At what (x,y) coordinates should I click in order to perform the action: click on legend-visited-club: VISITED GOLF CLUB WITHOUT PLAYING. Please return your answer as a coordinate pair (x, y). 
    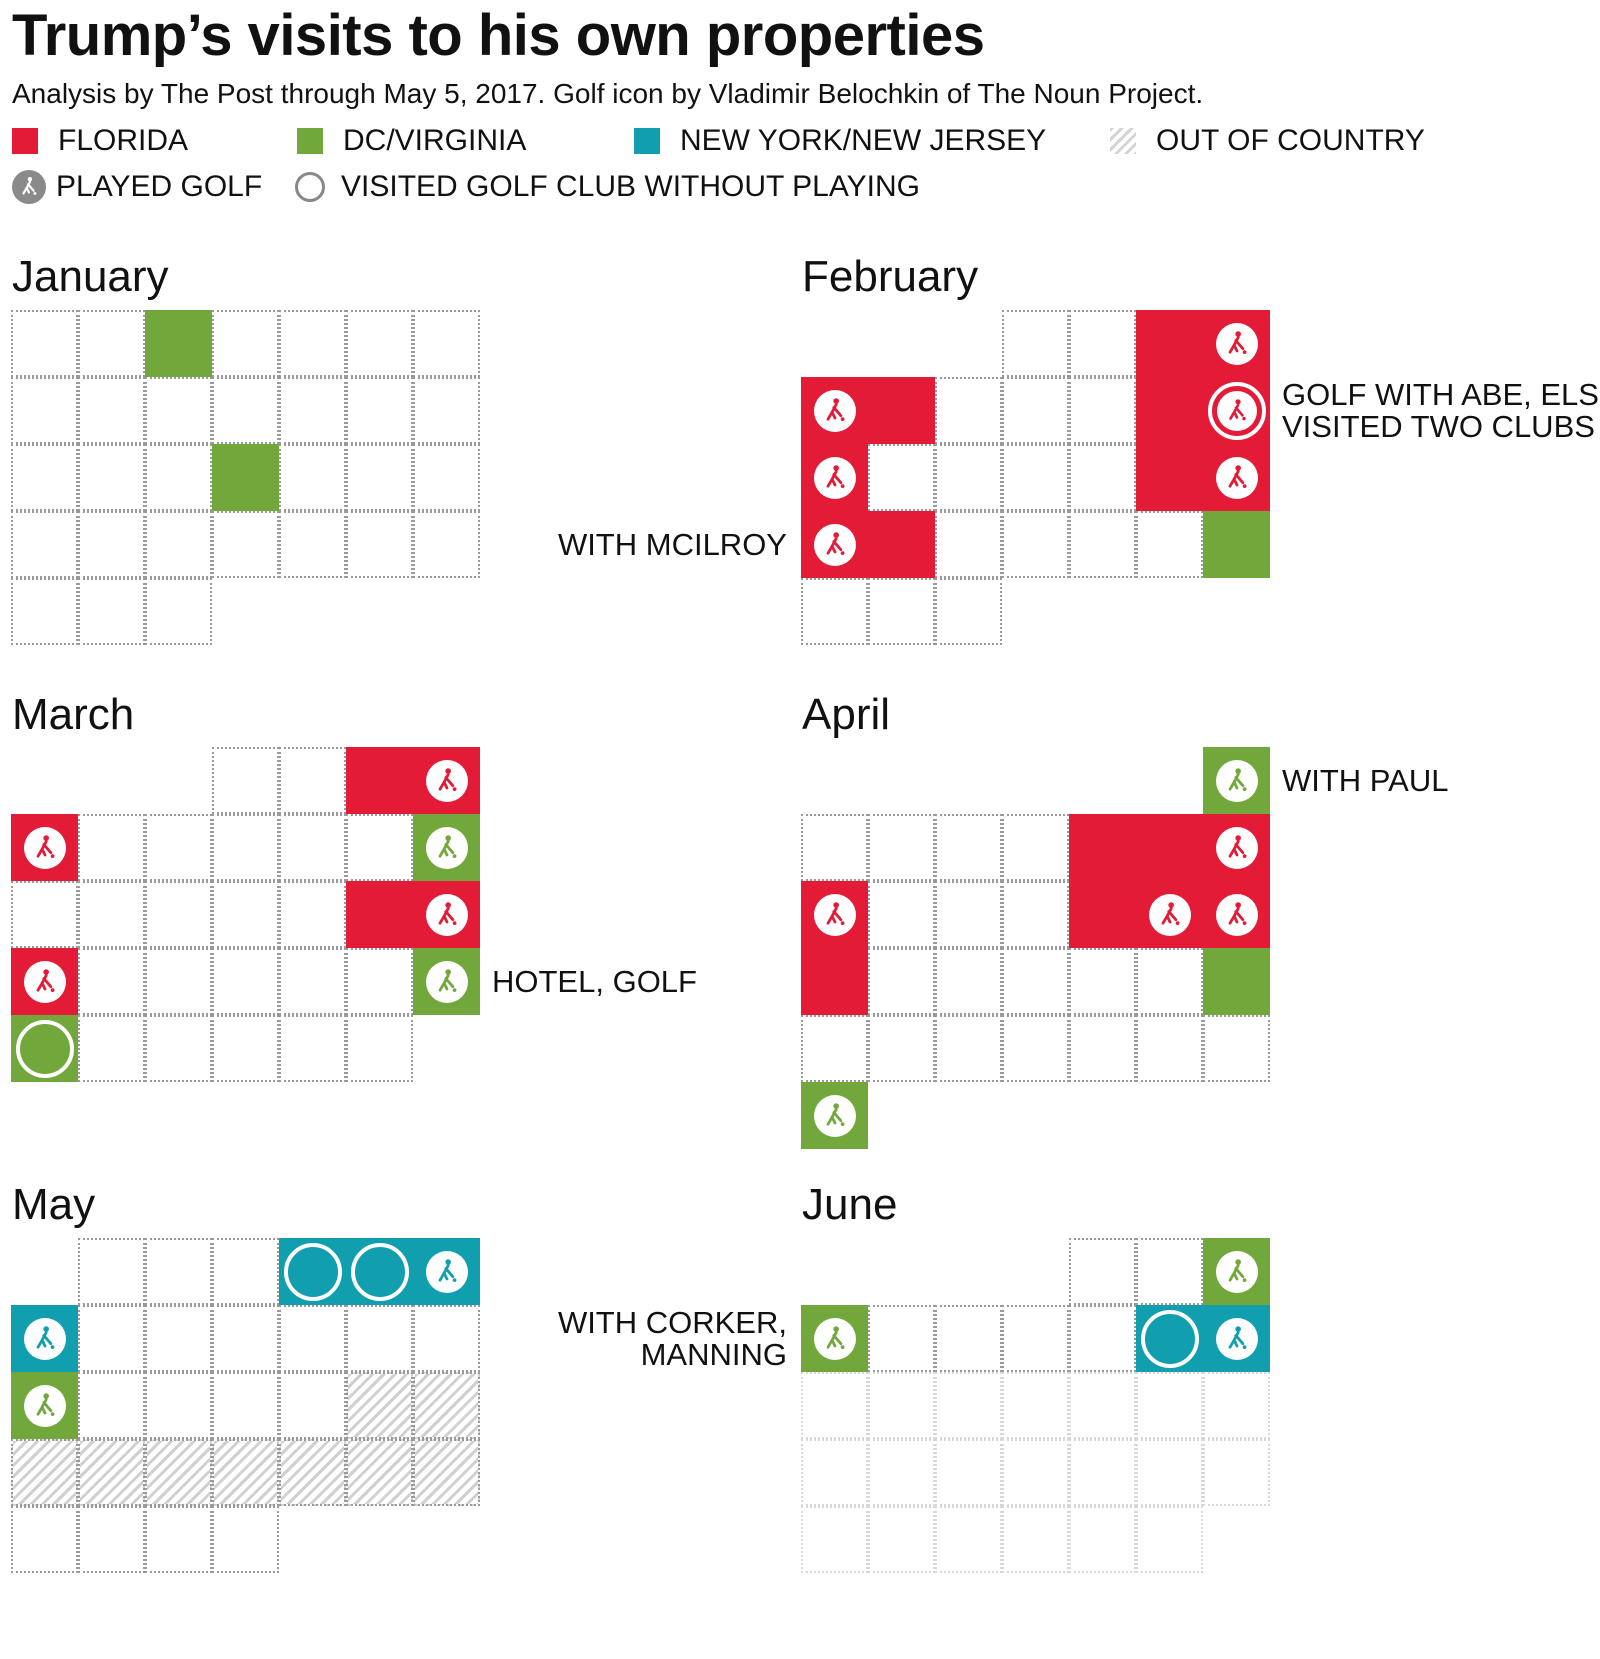
    Looking at the image, I should click on (607, 187).